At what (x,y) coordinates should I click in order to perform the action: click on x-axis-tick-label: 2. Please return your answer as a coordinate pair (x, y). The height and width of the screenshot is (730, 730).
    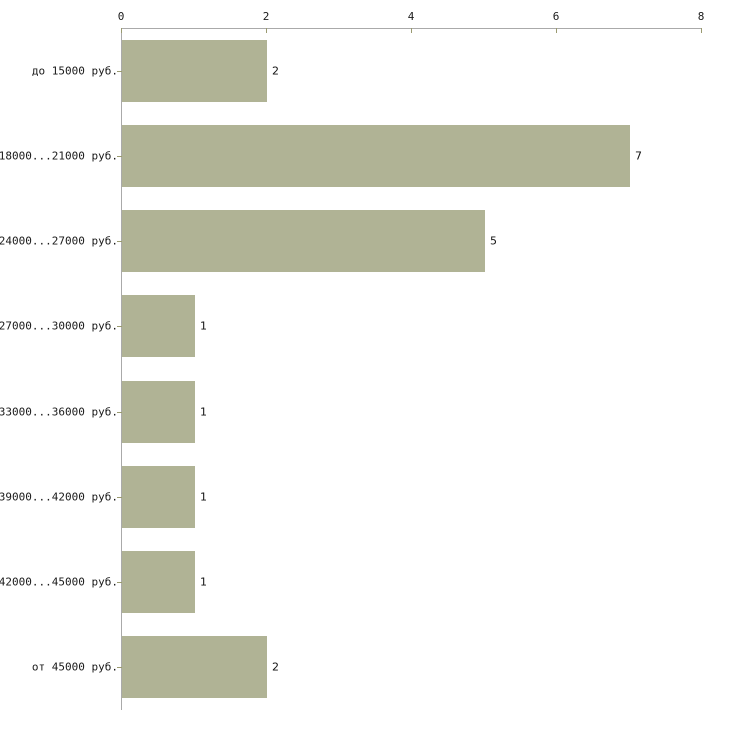
    Looking at the image, I should click on (266, 16).